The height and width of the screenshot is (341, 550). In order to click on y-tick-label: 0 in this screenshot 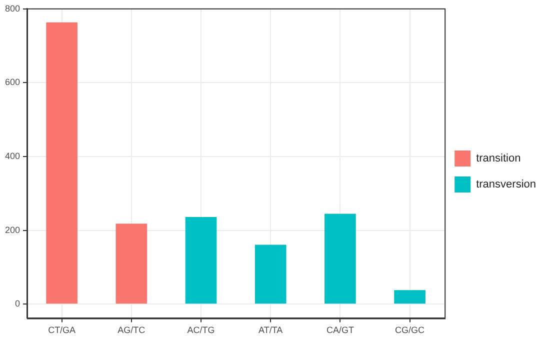, I will do `click(17, 303)`.